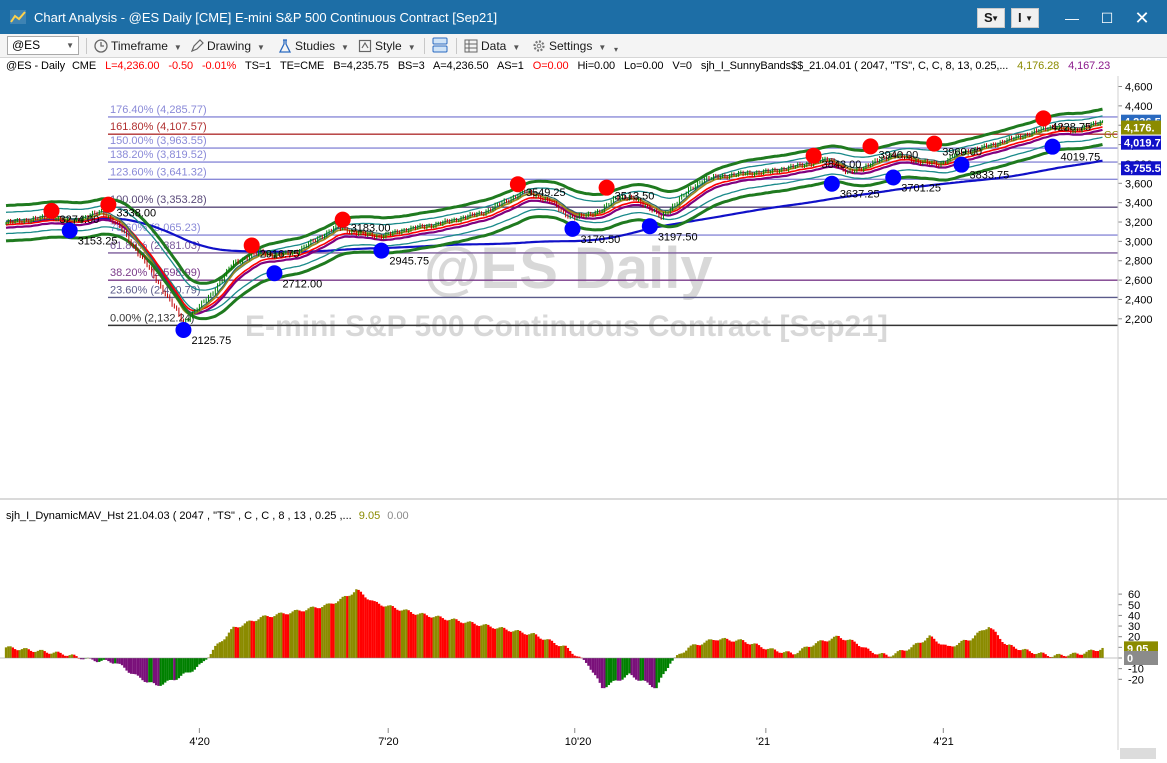 The image size is (1167, 763). Describe the element at coordinates (644, 66) in the screenshot. I see `status-lo: Lo=0.00` at that location.